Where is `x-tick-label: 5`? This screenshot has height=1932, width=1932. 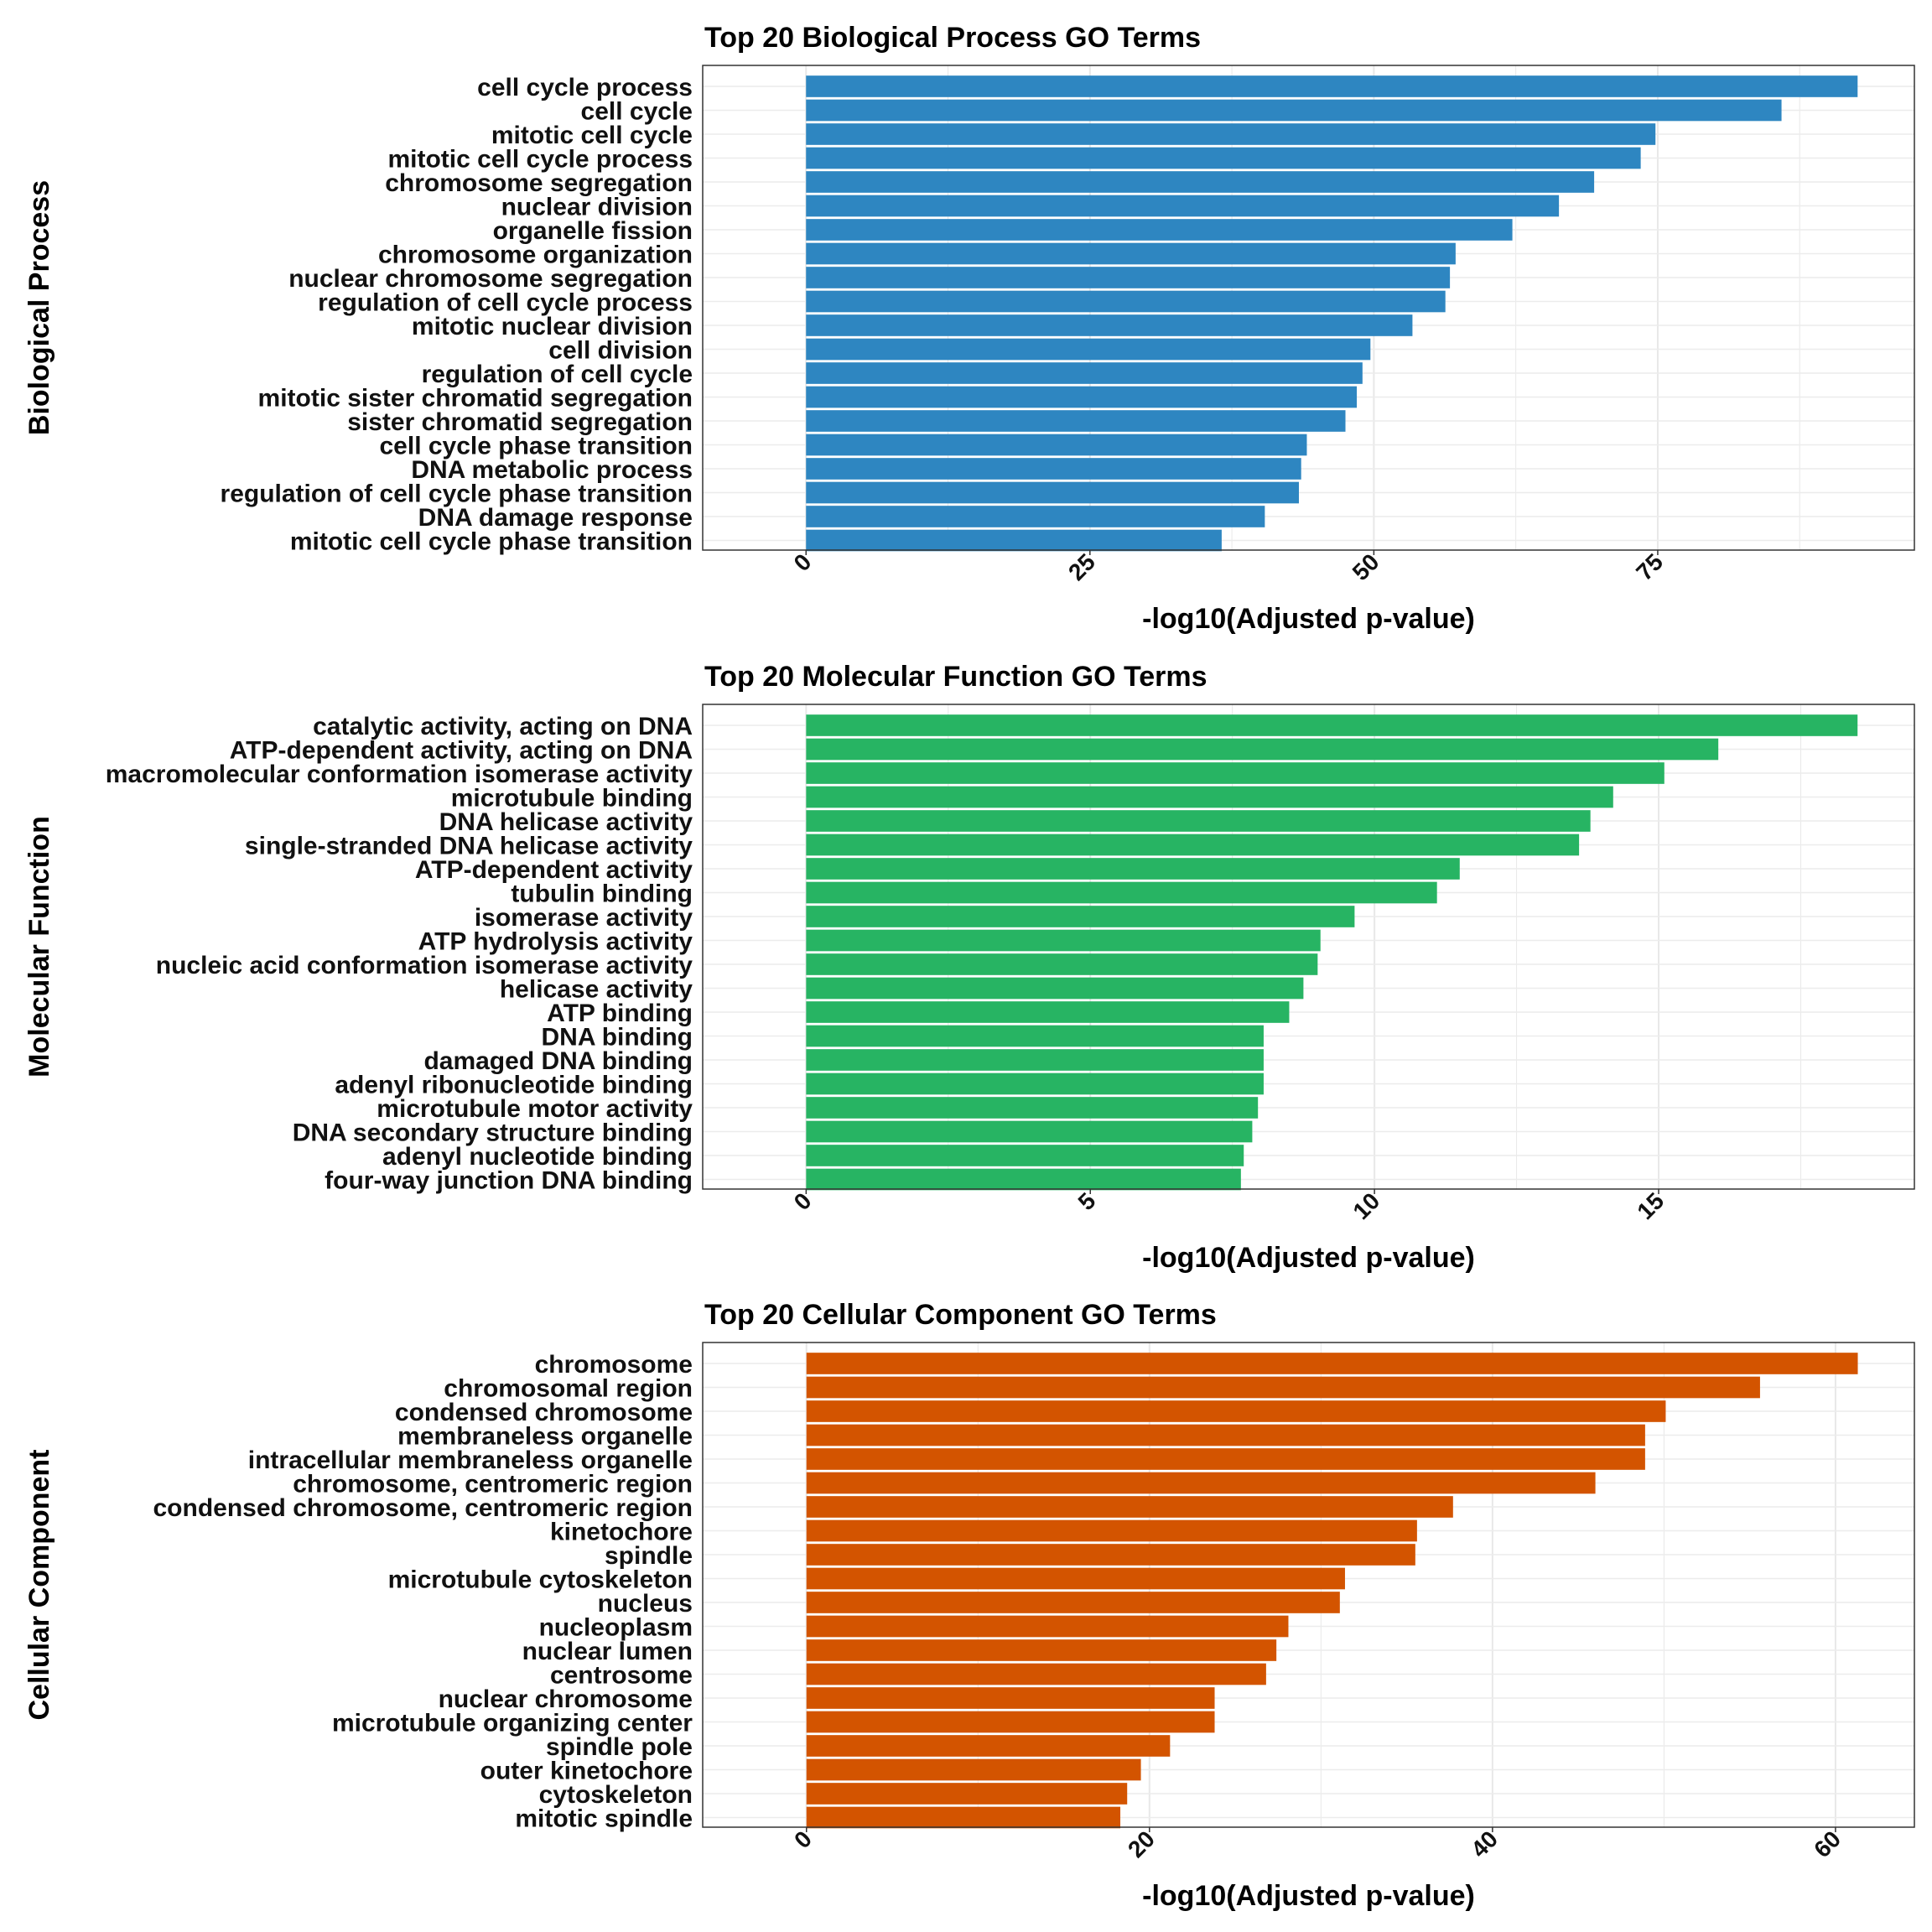 x-tick-label: 5 is located at coordinates (1087, 1201).